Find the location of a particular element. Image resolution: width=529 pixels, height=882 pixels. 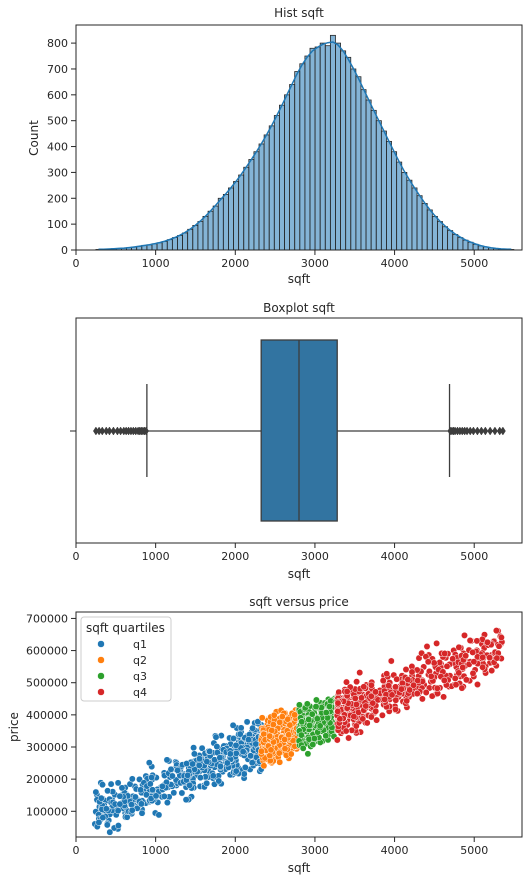

scatter-x-ticks: 0 1000 2000 3000 4000 5000 is located at coordinates (280, 847).